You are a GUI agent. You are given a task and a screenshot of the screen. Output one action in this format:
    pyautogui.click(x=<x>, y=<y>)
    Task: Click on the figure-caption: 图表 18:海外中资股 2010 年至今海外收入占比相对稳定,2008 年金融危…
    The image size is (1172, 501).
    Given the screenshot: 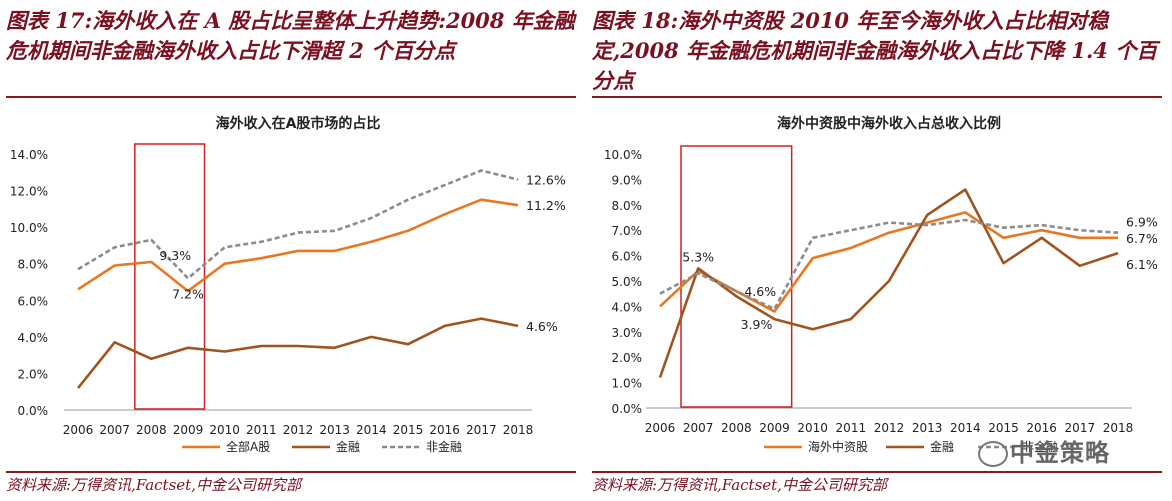 What is the action you would take?
    pyautogui.click(x=875, y=50)
    